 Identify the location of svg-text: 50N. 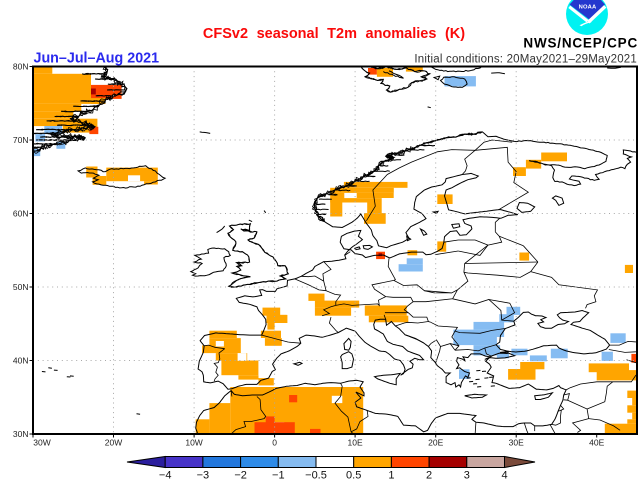
(21, 287).